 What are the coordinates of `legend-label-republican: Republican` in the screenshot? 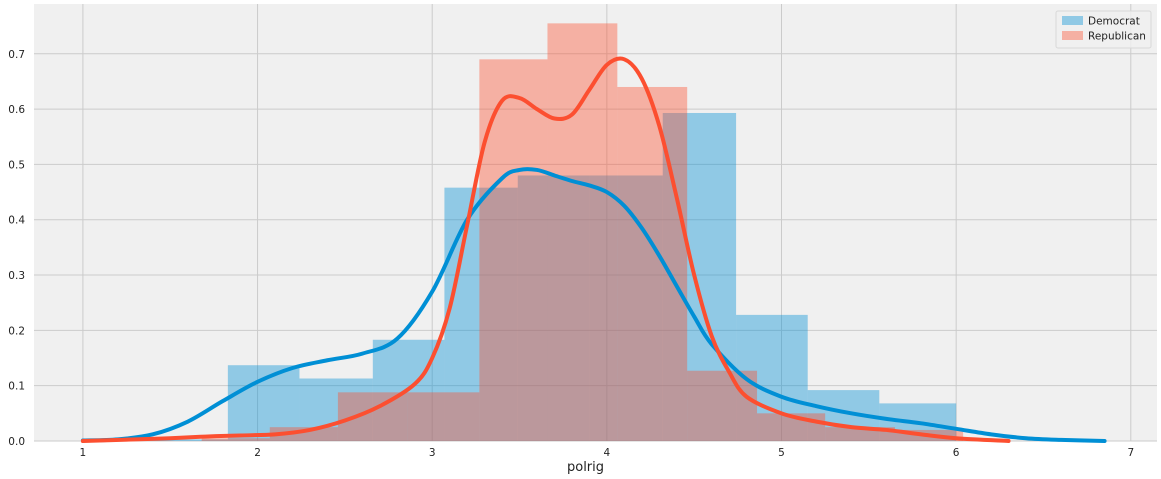 It's located at (1117, 37).